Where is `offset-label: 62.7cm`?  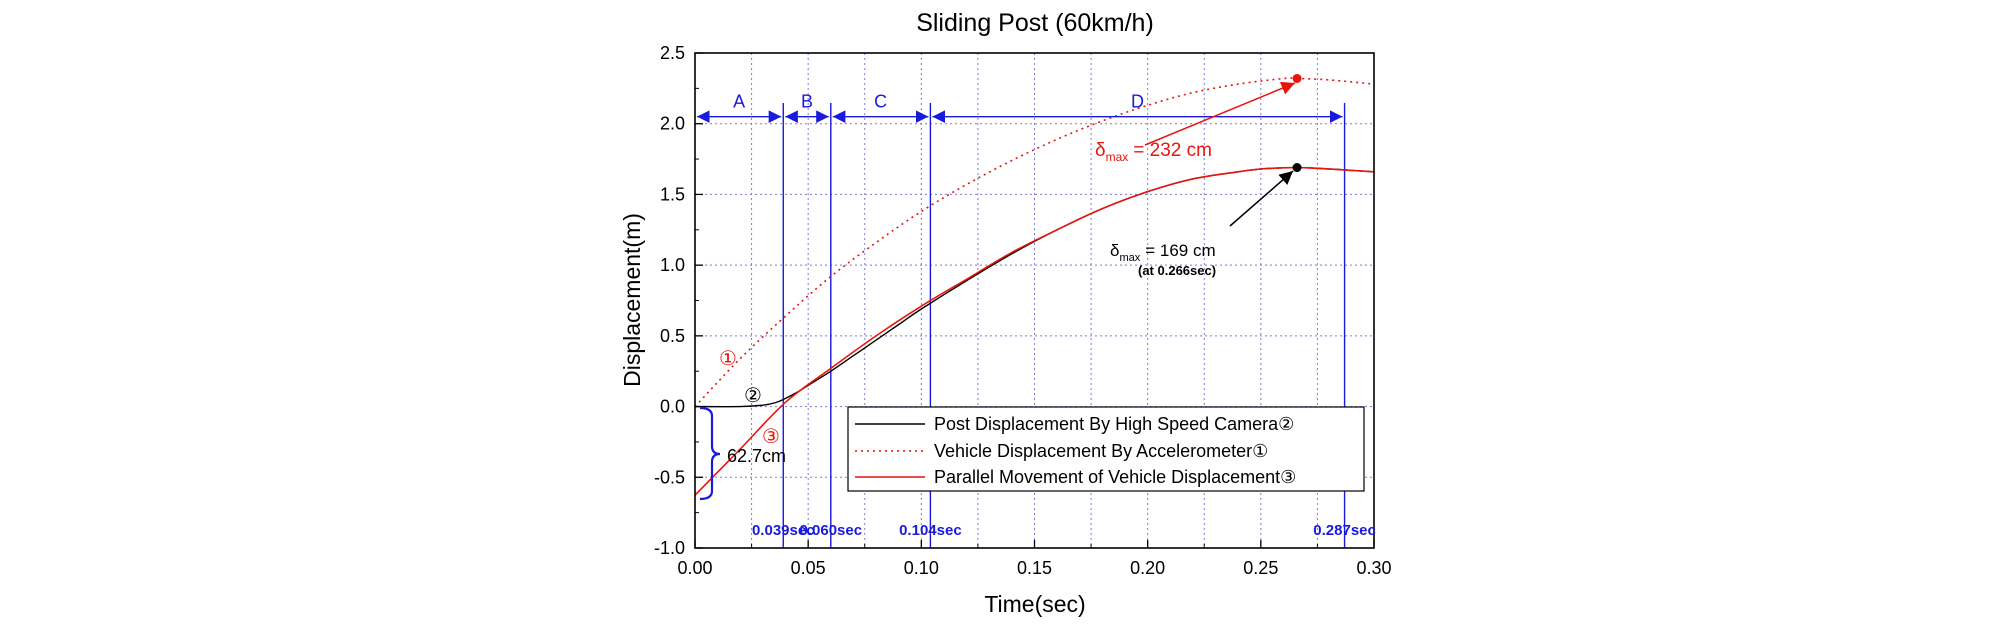 offset-label: 62.7cm is located at coordinates (756, 456).